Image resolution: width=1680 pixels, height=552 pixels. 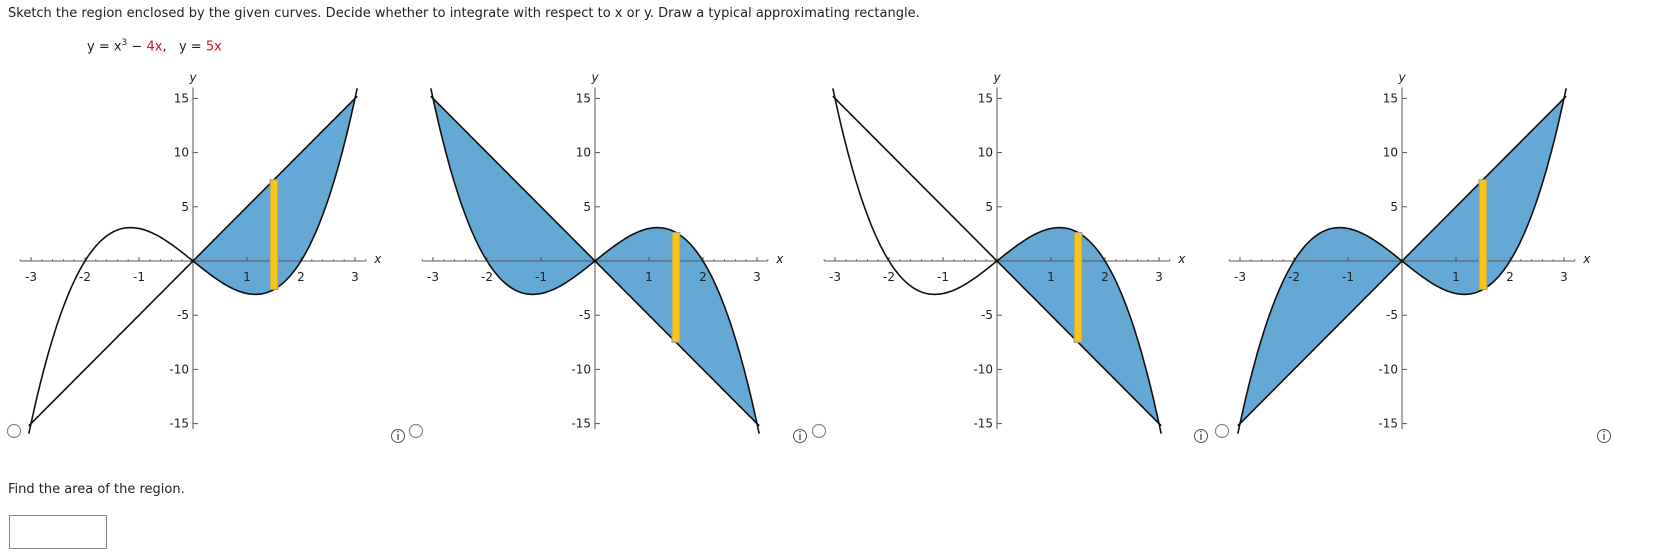 What do you see at coordinates (213, 47) in the screenshot?
I see `term: 5x` at bounding box center [213, 47].